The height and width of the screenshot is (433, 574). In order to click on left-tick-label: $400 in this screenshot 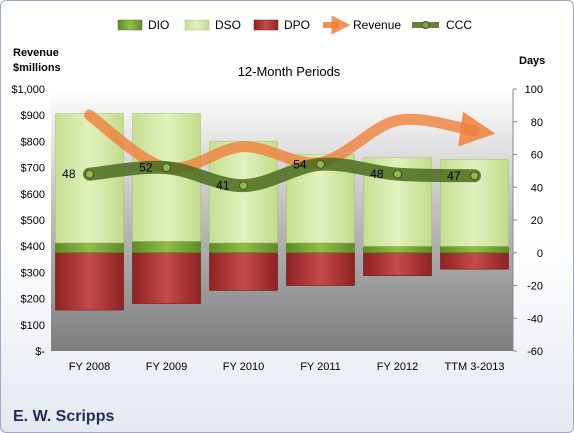, I will do `click(33, 247)`.